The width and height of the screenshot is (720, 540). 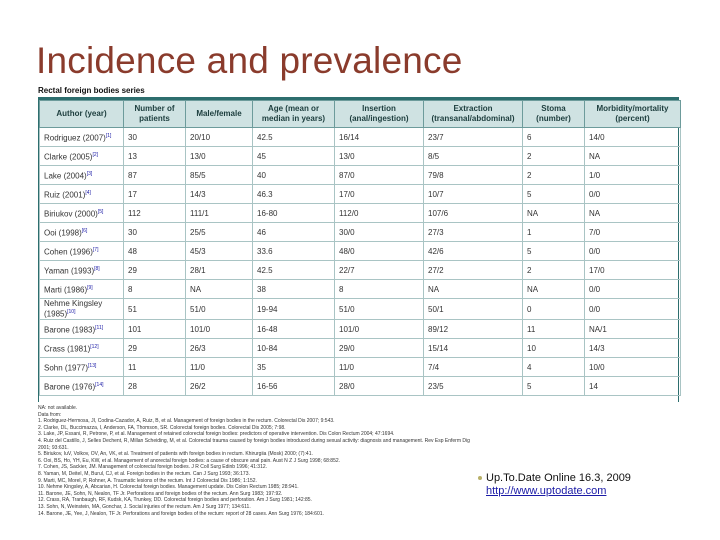 I want to click on table-cell: 45/3, so click(x=219, y=251).